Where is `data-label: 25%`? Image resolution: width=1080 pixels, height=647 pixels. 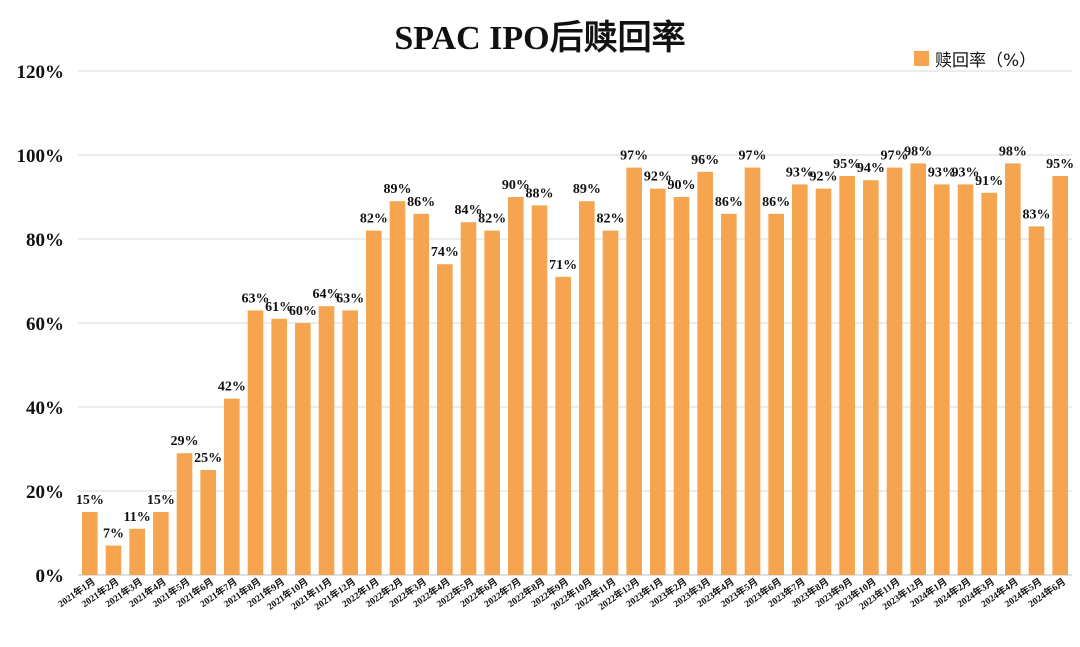
data-label: 25% is located at coordinates (208, 458).